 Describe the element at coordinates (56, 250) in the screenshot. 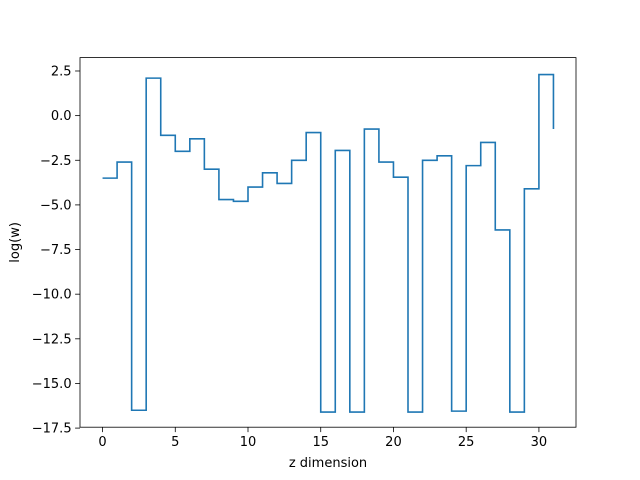

I see `y-tick-label: −7.5` at that location.